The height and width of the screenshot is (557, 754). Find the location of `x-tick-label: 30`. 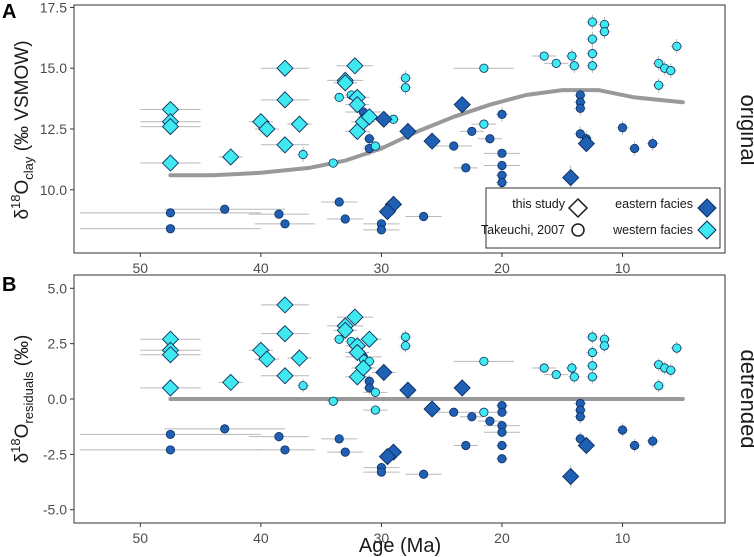

x-tick-label: 30 is located at coordinates (382, 538).